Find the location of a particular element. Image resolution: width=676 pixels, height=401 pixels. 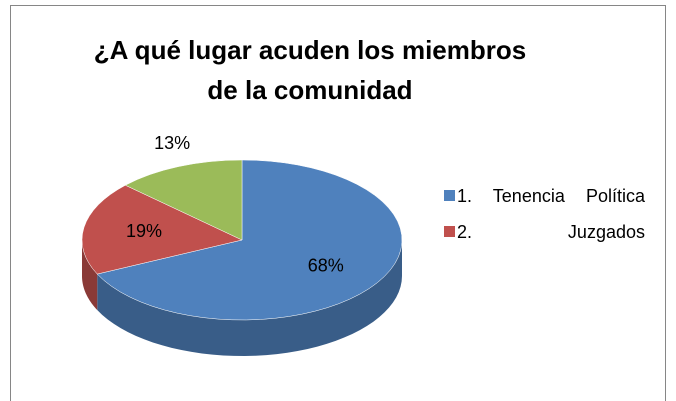

data-label: 68% is located at coordinates (326, 265).